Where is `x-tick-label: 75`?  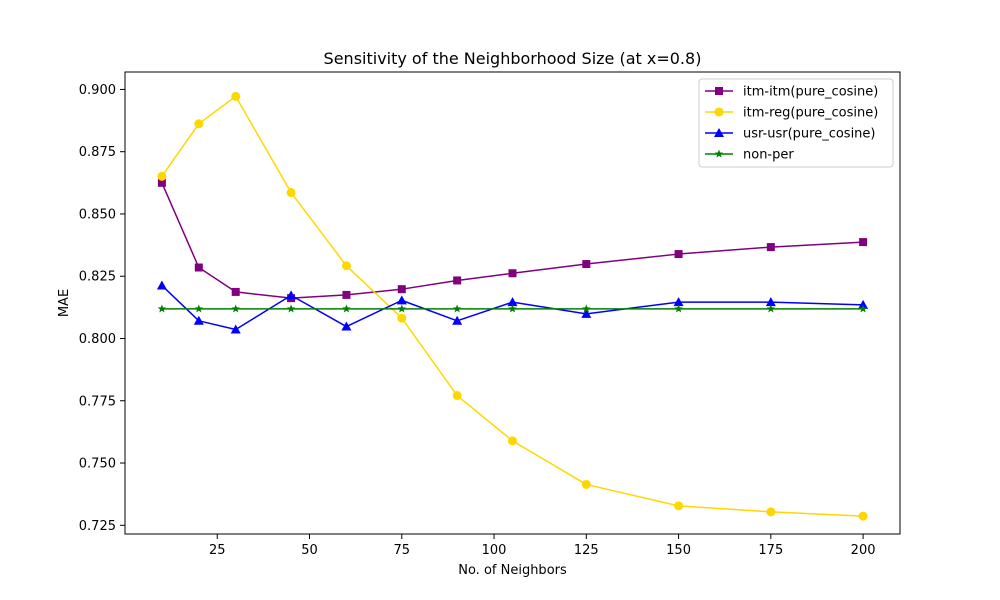
x-tick-label: 75 is located at coordinates (402, 550).